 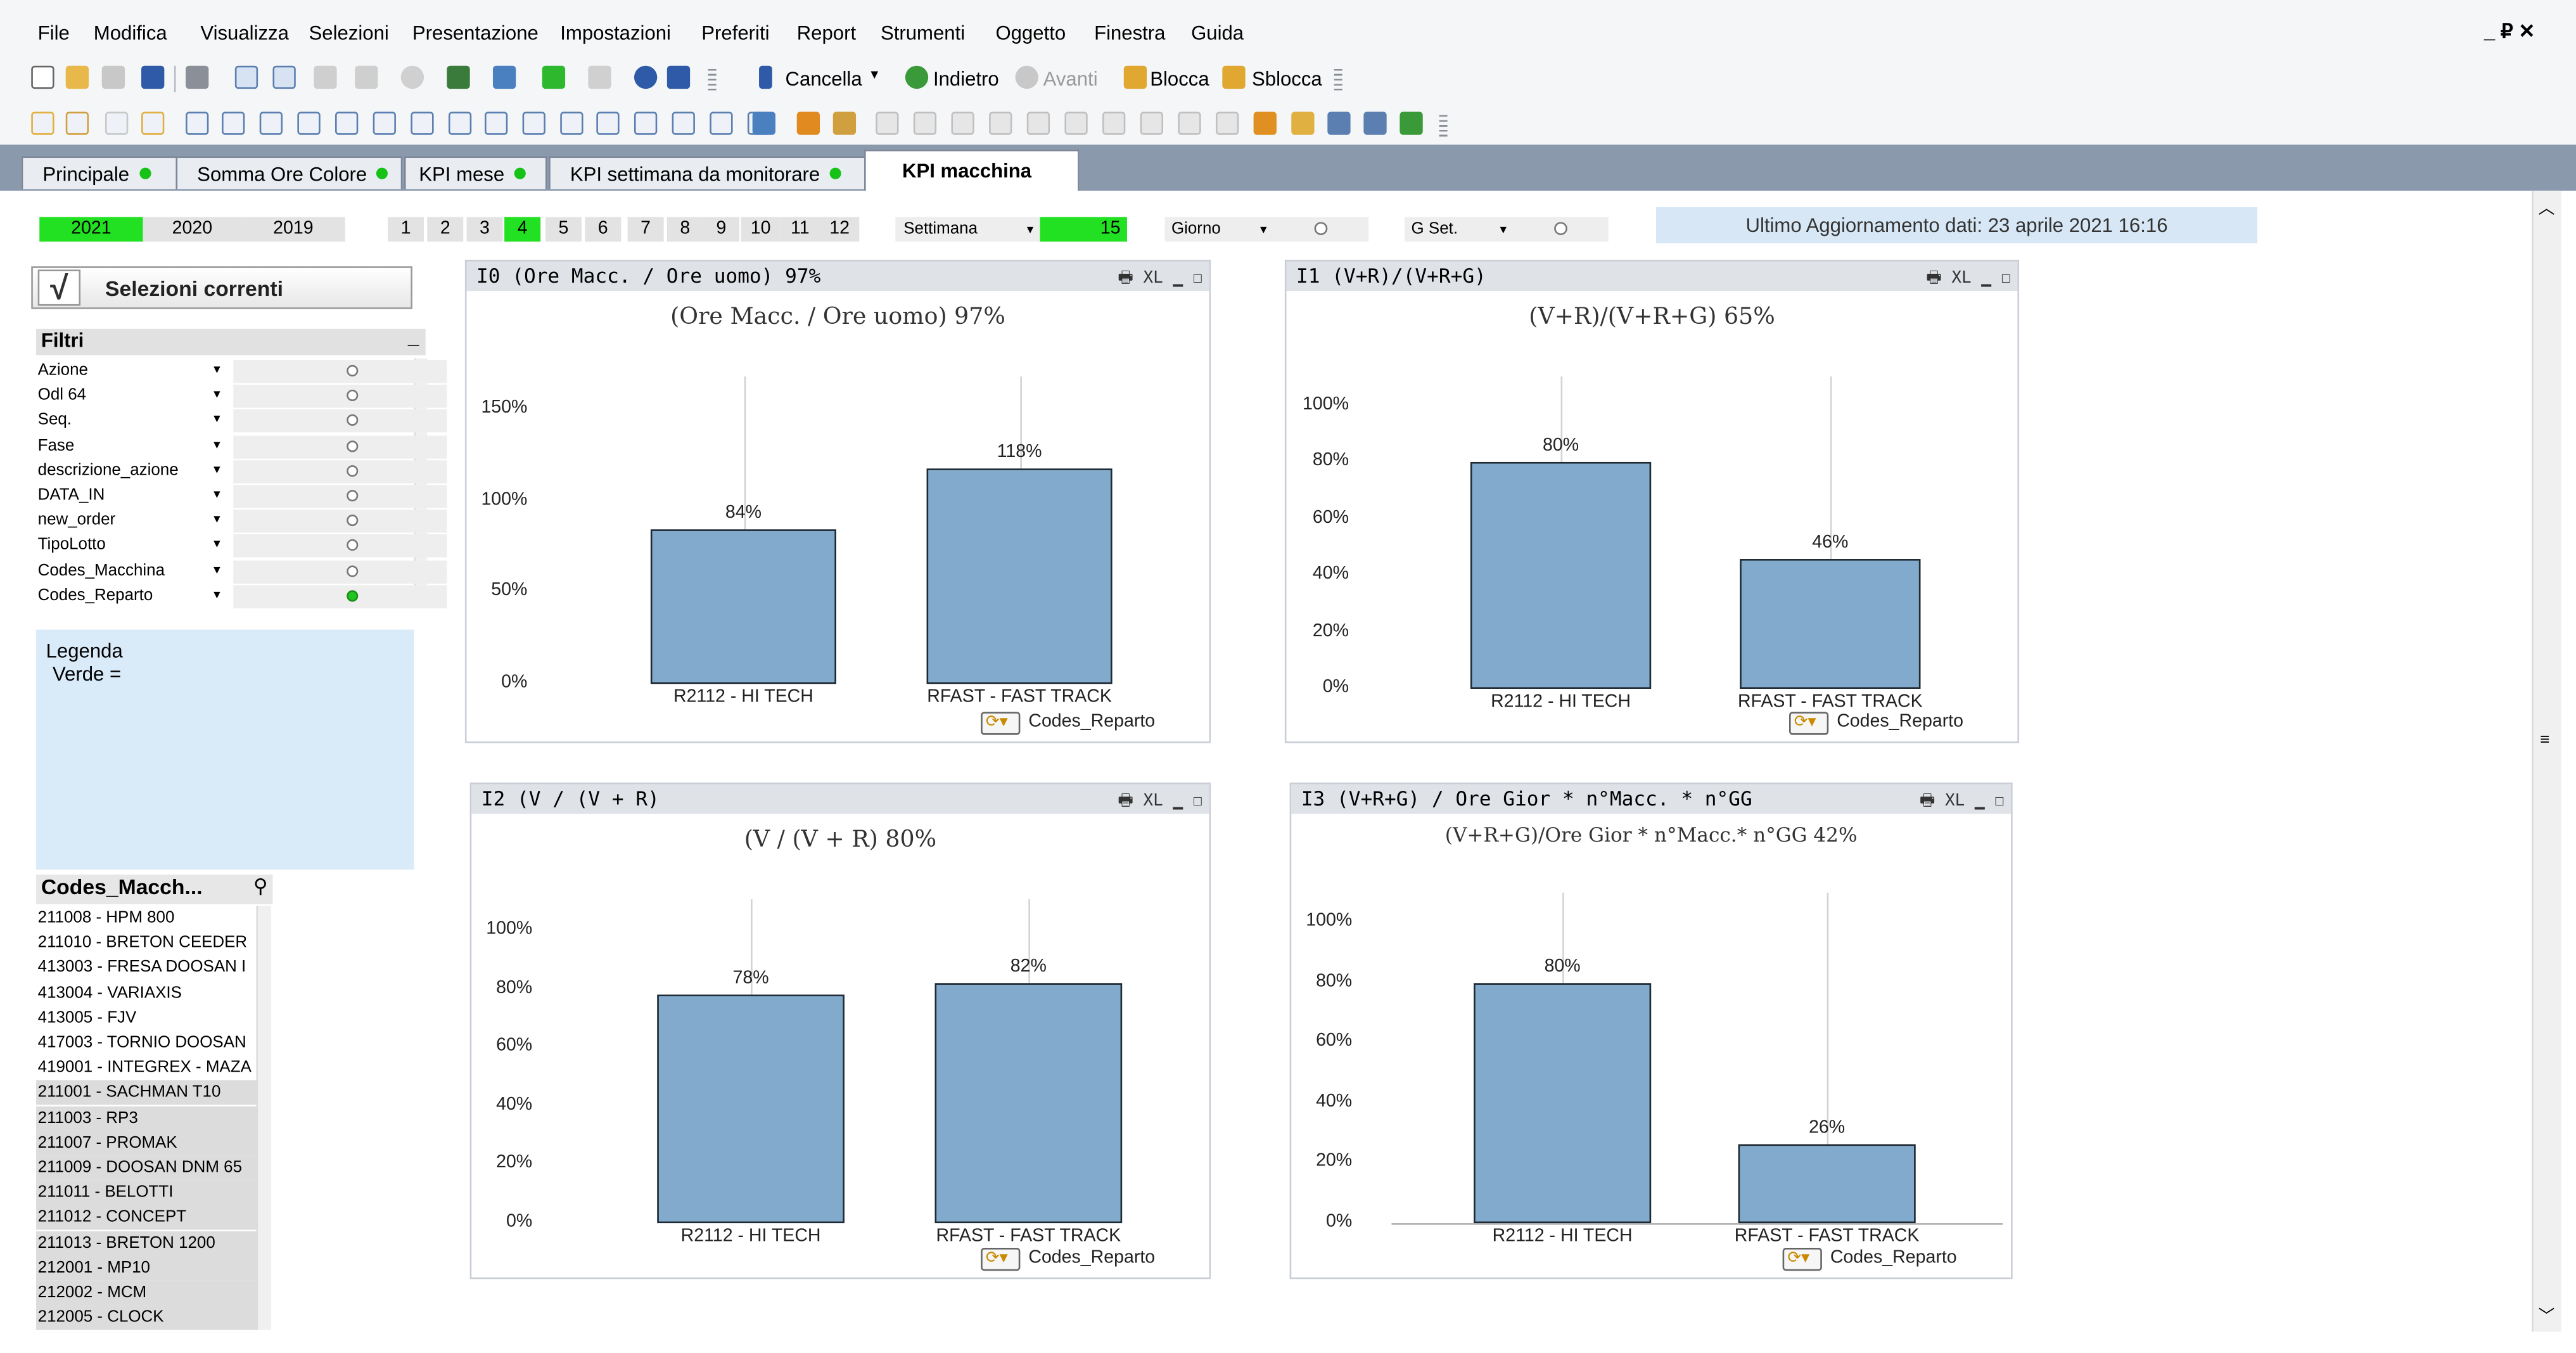 What do you see at coordinates (43, 77) in the screenshot?
I see `new-document-icon` at bounding box center [43, 77].